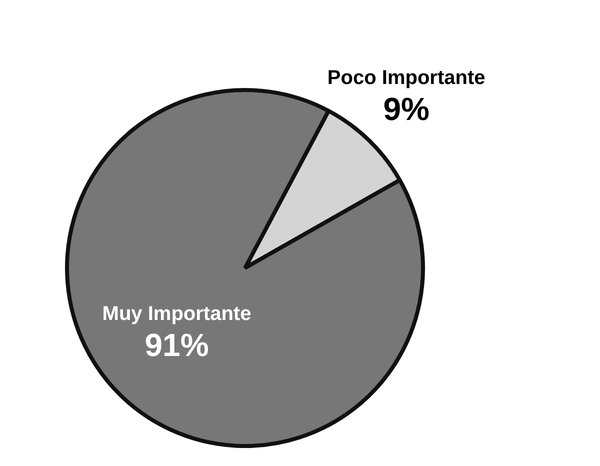 This screenshot has height=466, width=600. What do you see at coordinates (177, 314) in the screenshot?
I see `slice-label: Muy Importante` at bounding box center [177, 314].